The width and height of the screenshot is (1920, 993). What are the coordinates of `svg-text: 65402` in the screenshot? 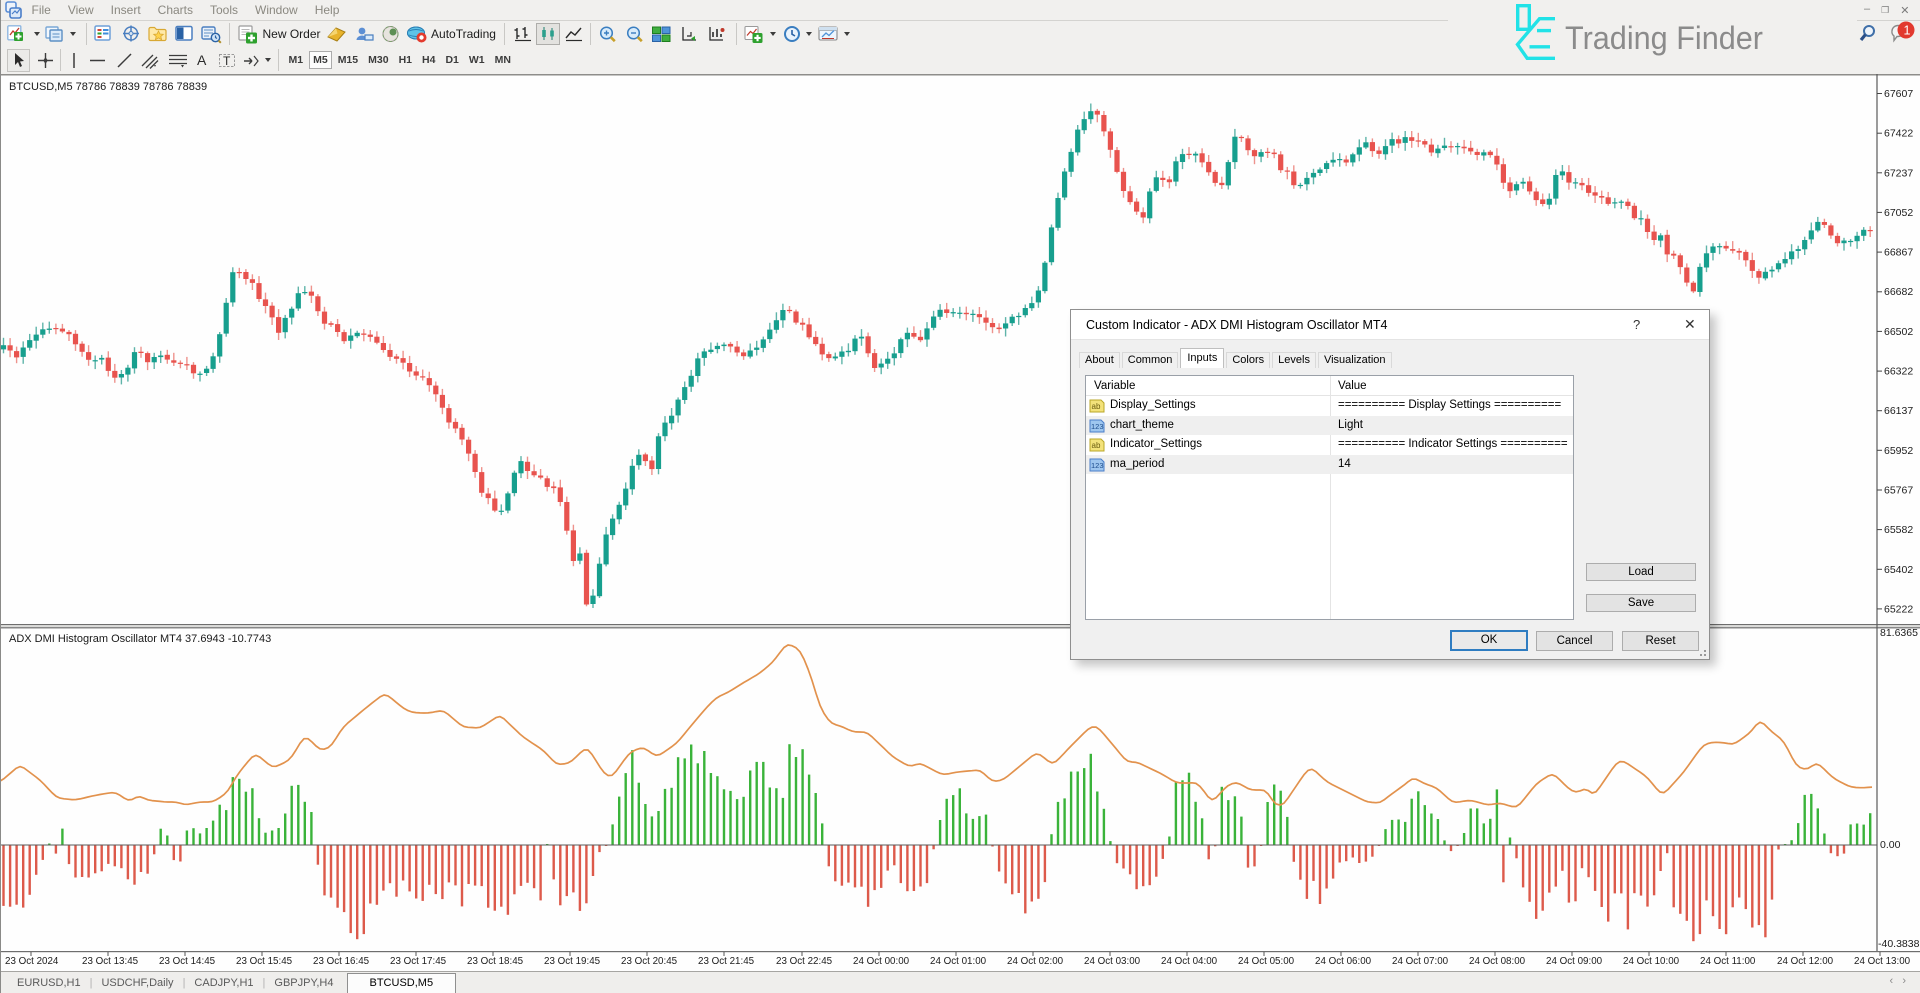 It's located at (1898, 570).